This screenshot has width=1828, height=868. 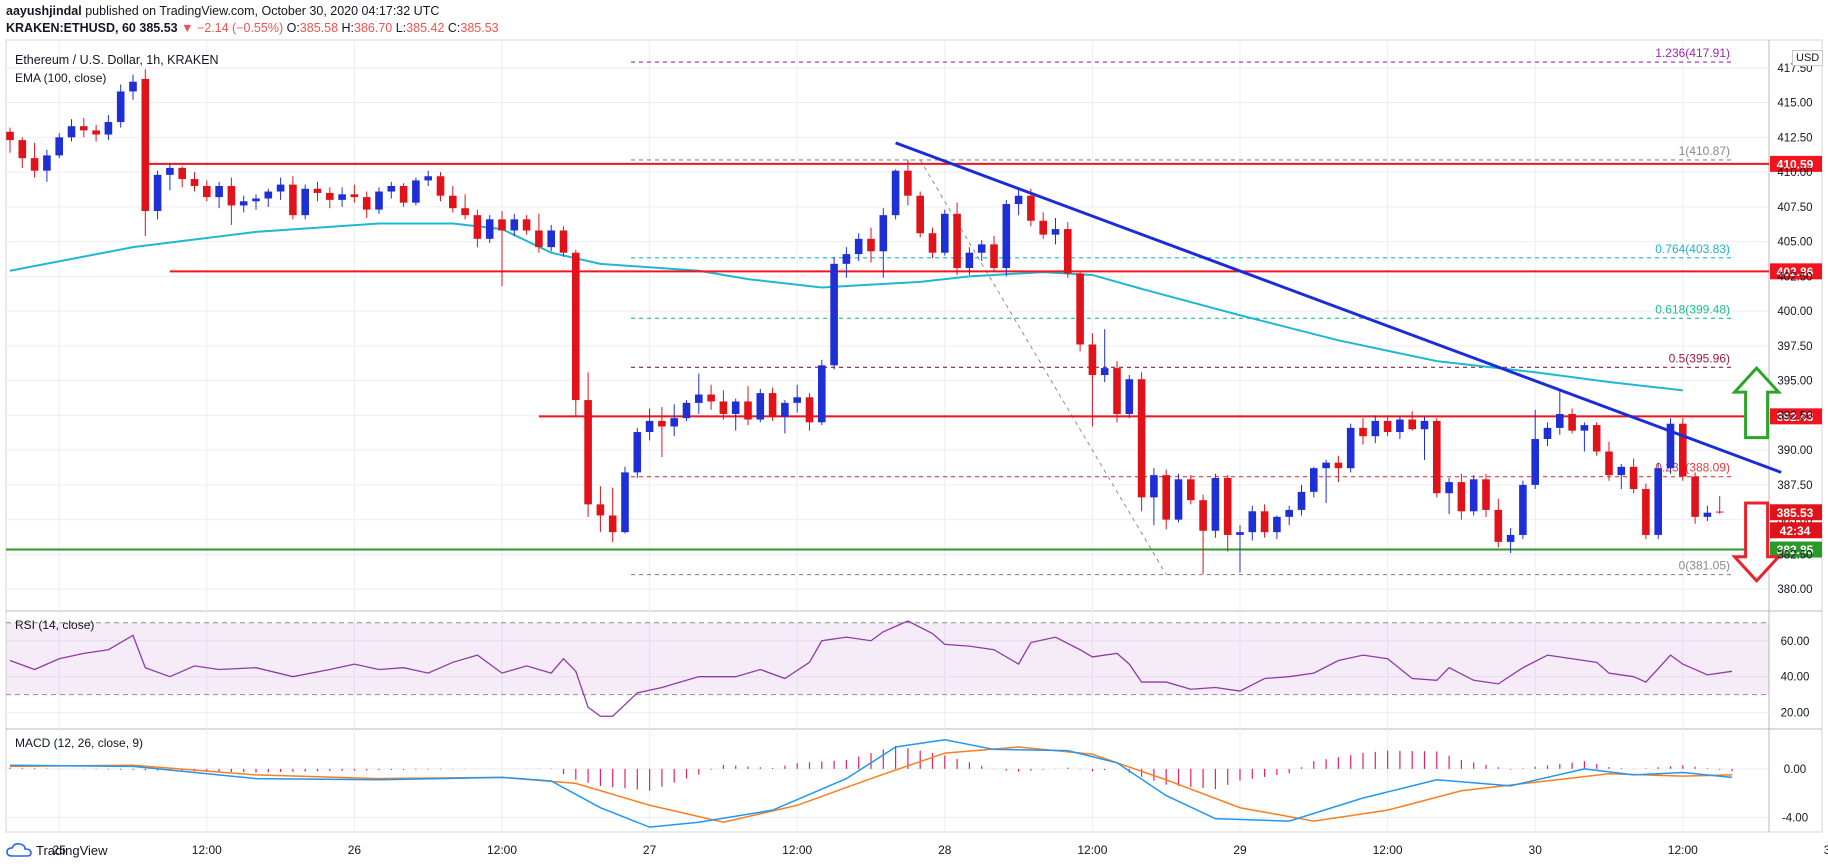 I want to click on rsi-tick-label: 60.00, so click(x=1795, y=642).